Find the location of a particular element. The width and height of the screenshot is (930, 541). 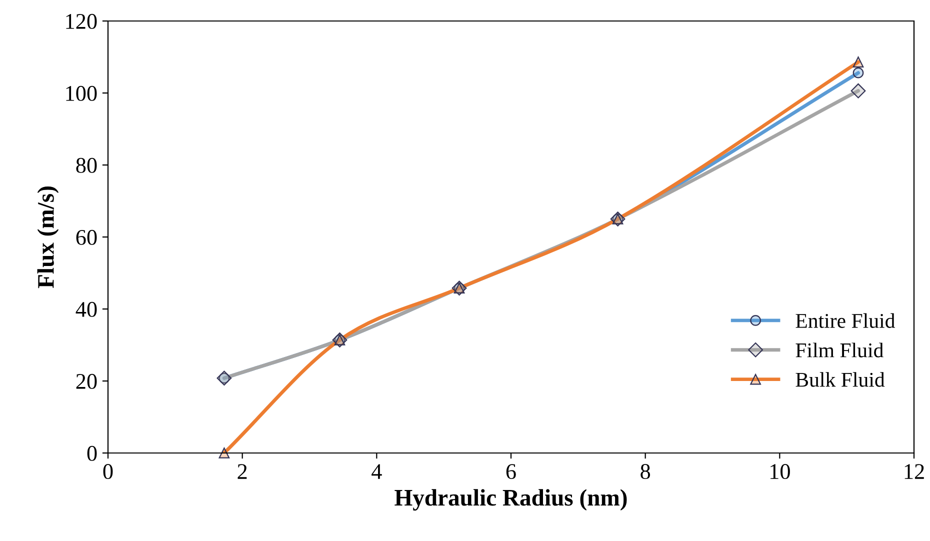

y-axis-title: Flux (m/s) is located at coordinates (48, 237).